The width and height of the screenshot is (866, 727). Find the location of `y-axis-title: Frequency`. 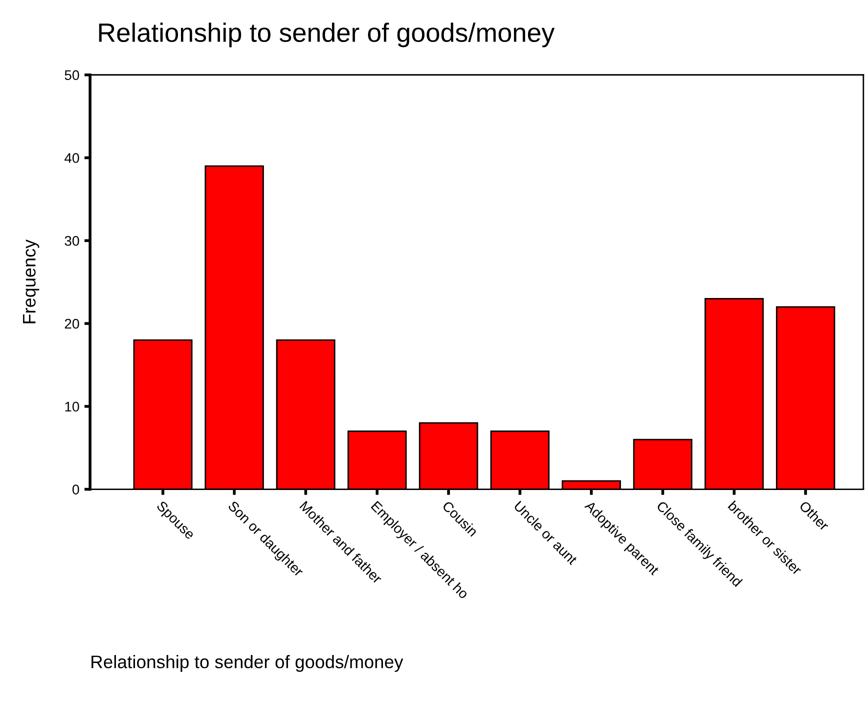

y-axis-title: Frequency is located at coordinates (31, 281).